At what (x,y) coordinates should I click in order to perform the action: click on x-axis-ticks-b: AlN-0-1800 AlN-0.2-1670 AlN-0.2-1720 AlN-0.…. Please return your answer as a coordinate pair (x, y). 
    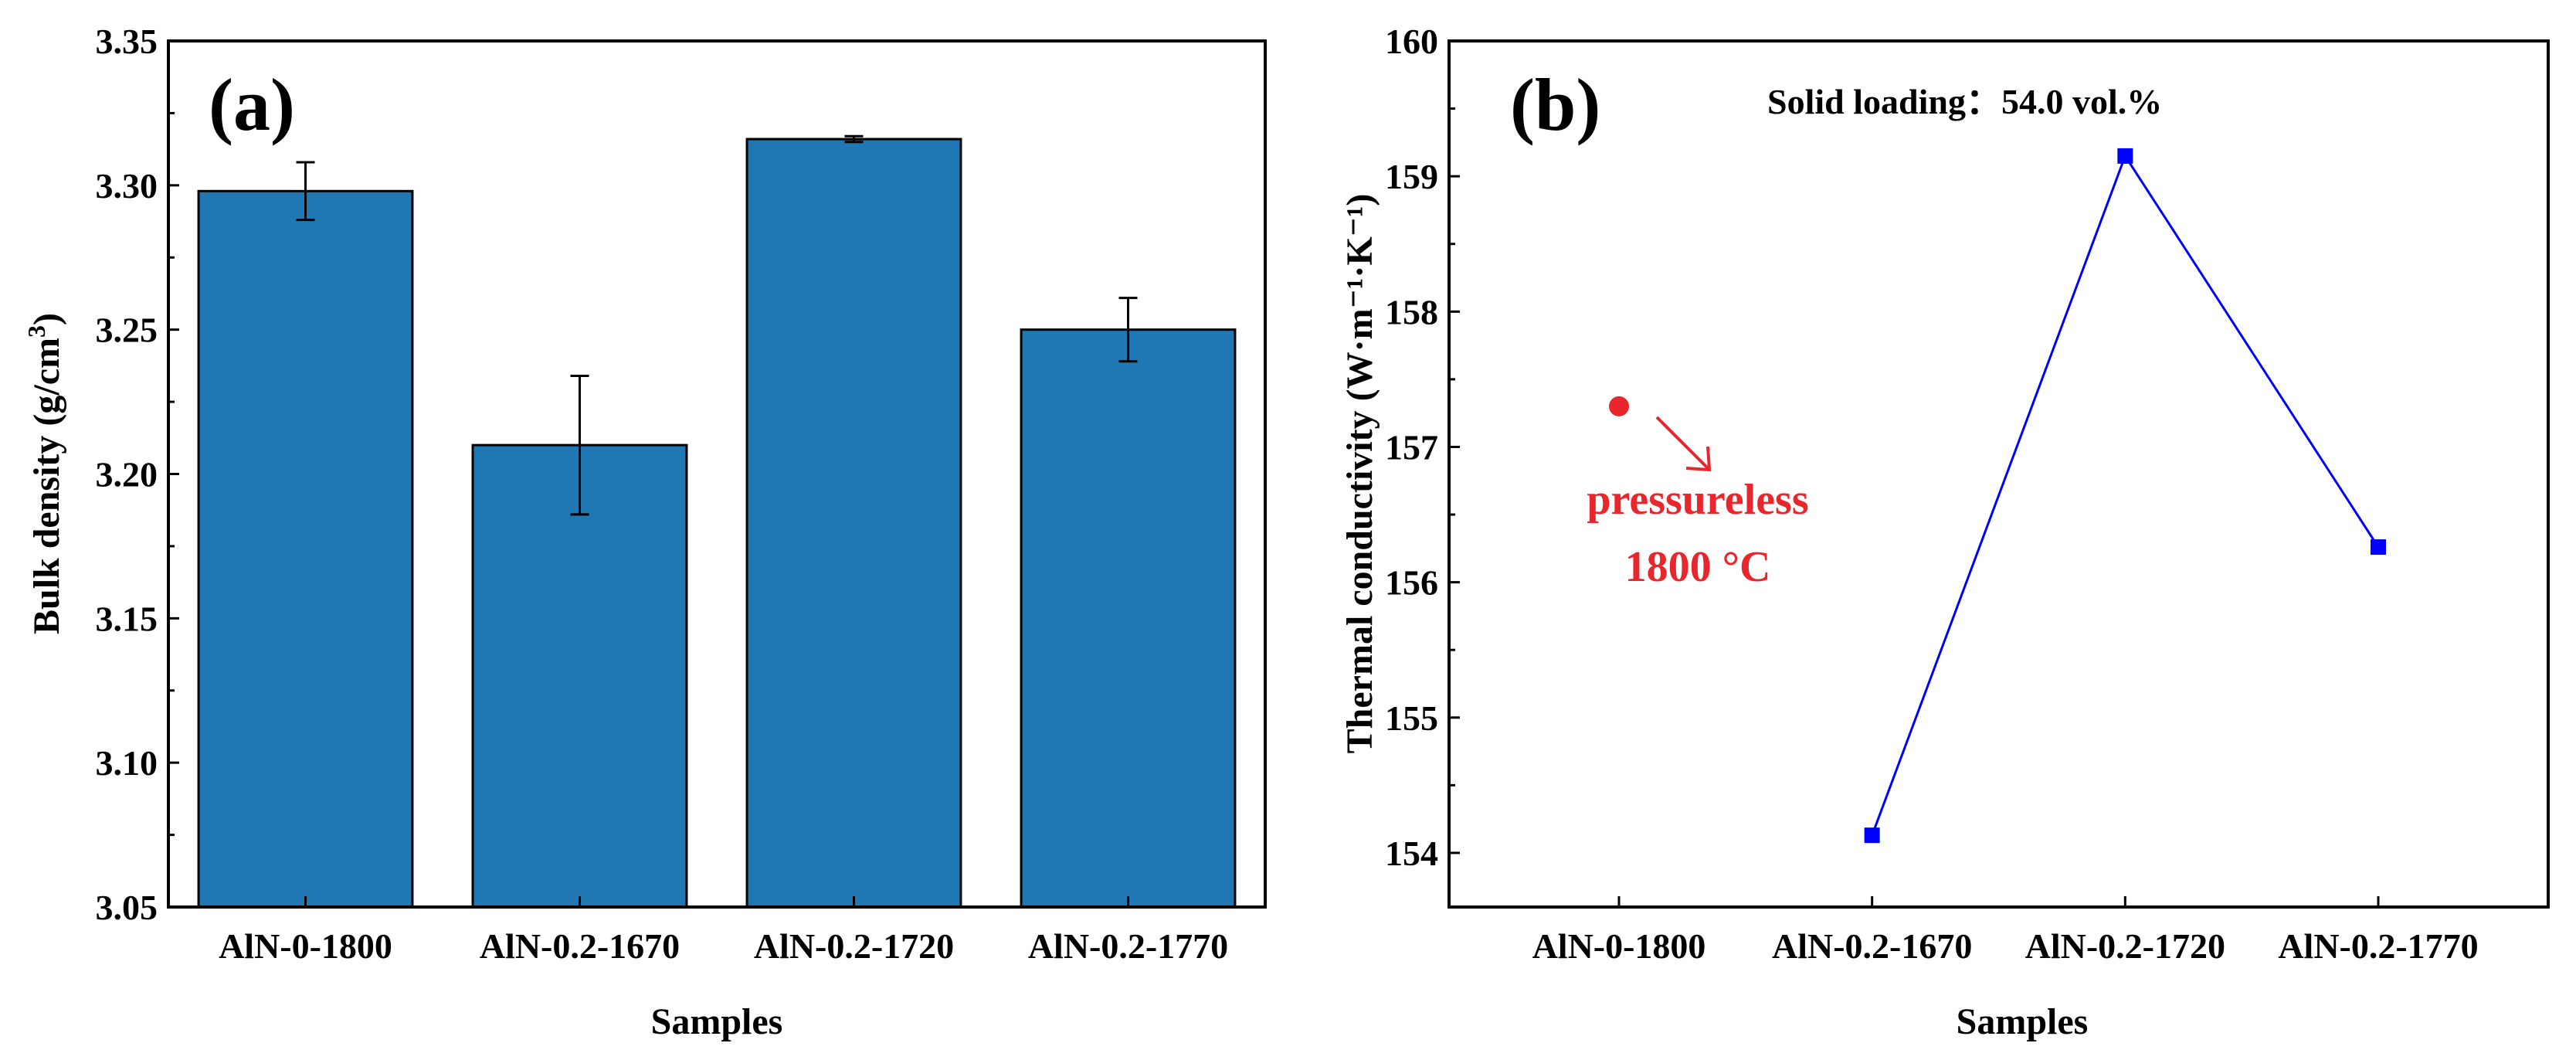
    Looking at the image, I should click on (2005, 931).